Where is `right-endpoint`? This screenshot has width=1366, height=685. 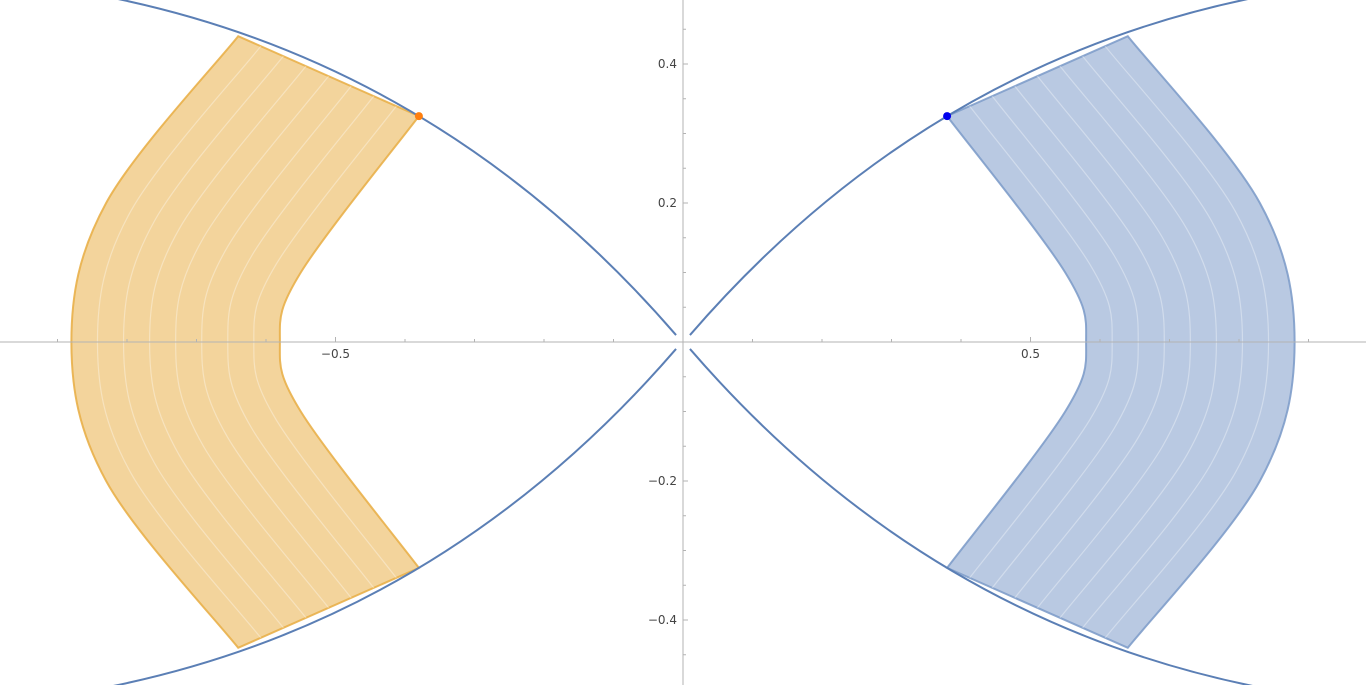
right-endpoint is located at coordinates (947, 116).